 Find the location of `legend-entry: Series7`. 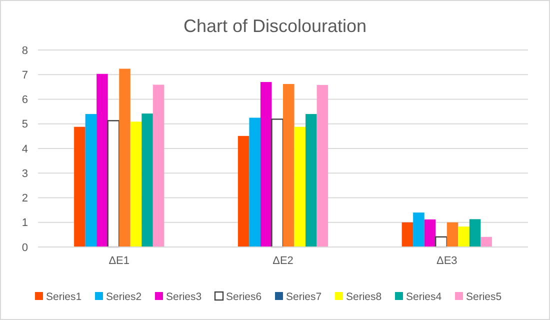

legend-entry: Series7 is located at coordinates (298, 297).